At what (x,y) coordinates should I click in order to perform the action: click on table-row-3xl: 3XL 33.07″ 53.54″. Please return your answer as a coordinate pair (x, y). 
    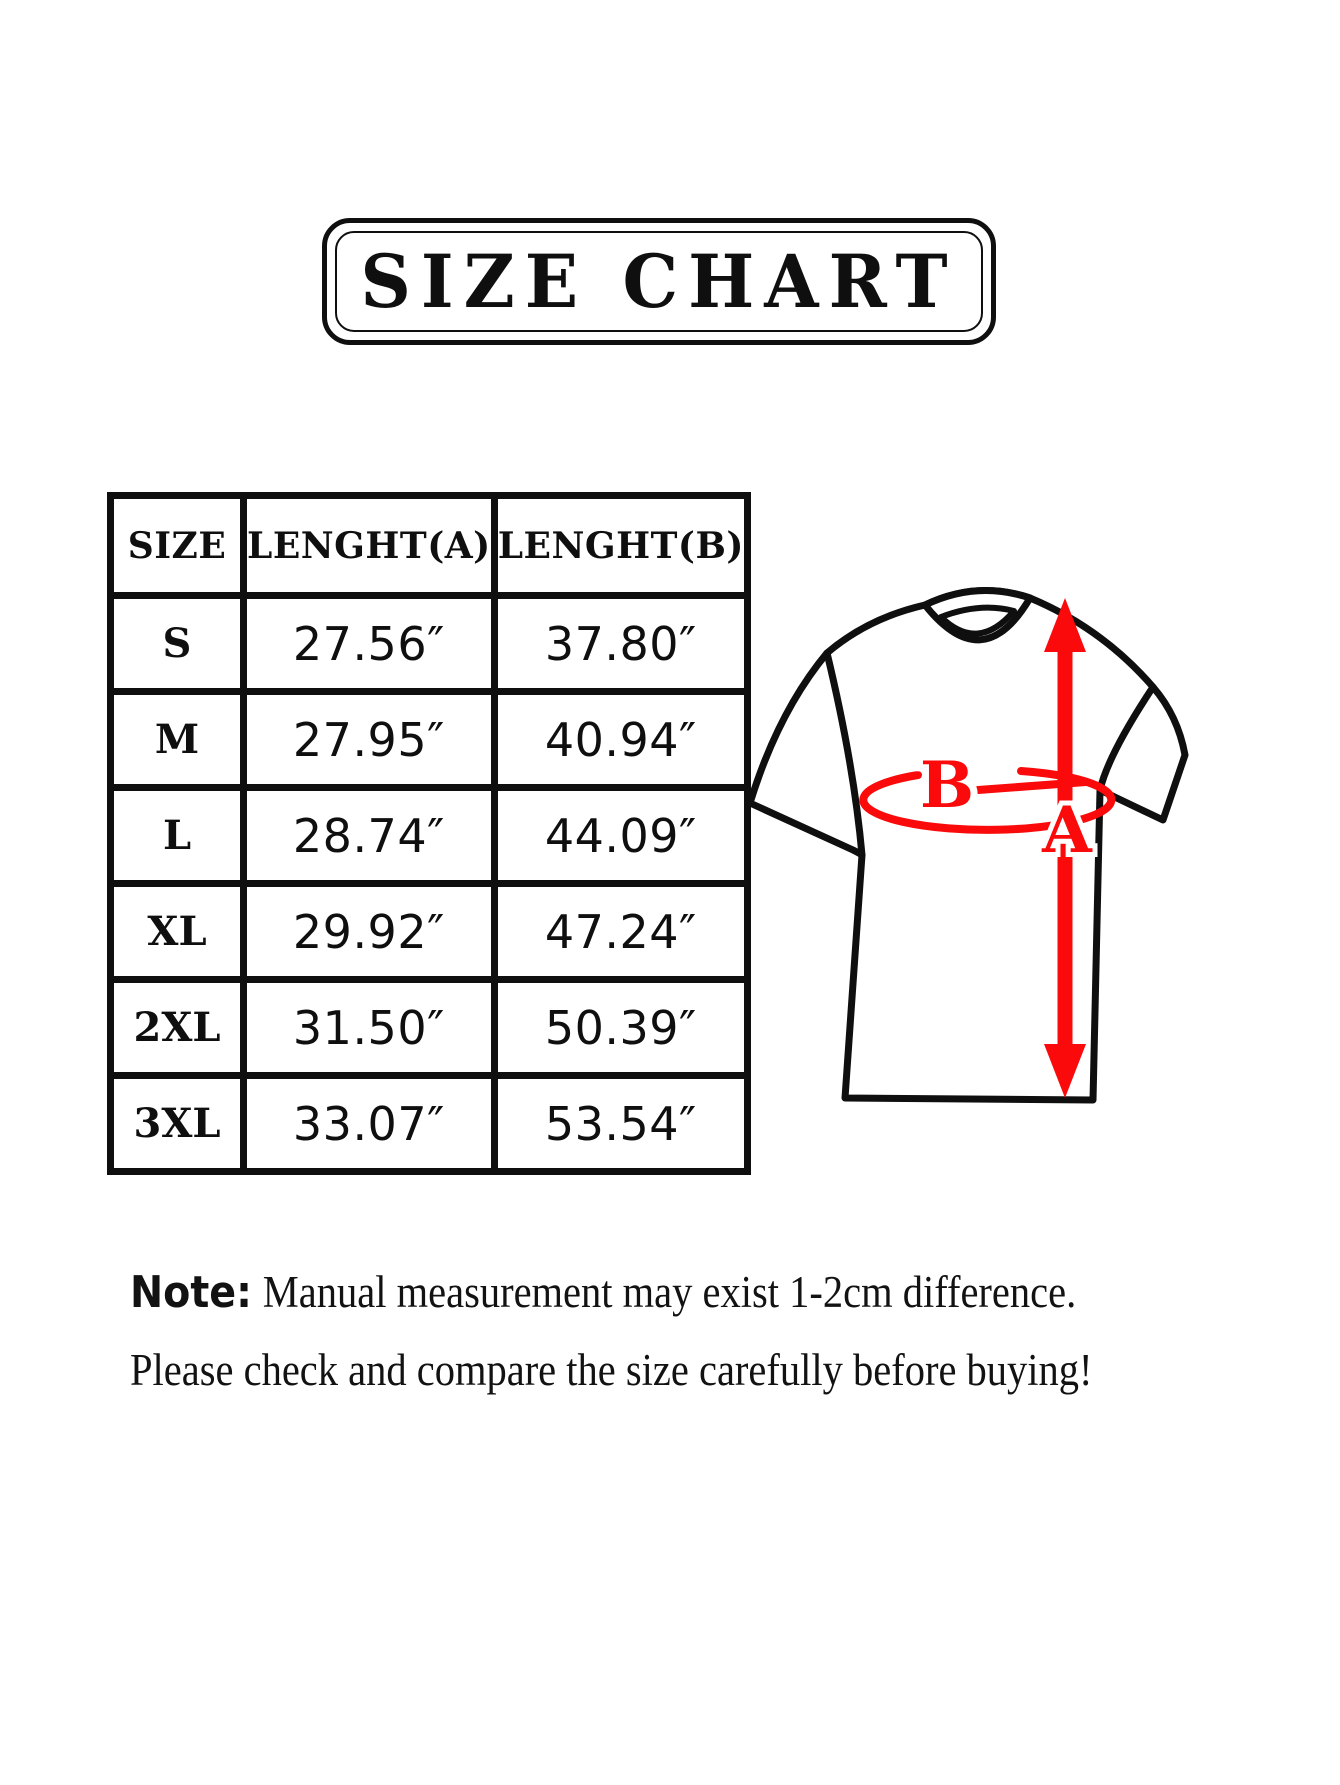
    Looking at the image, I should click on (429, 1123).